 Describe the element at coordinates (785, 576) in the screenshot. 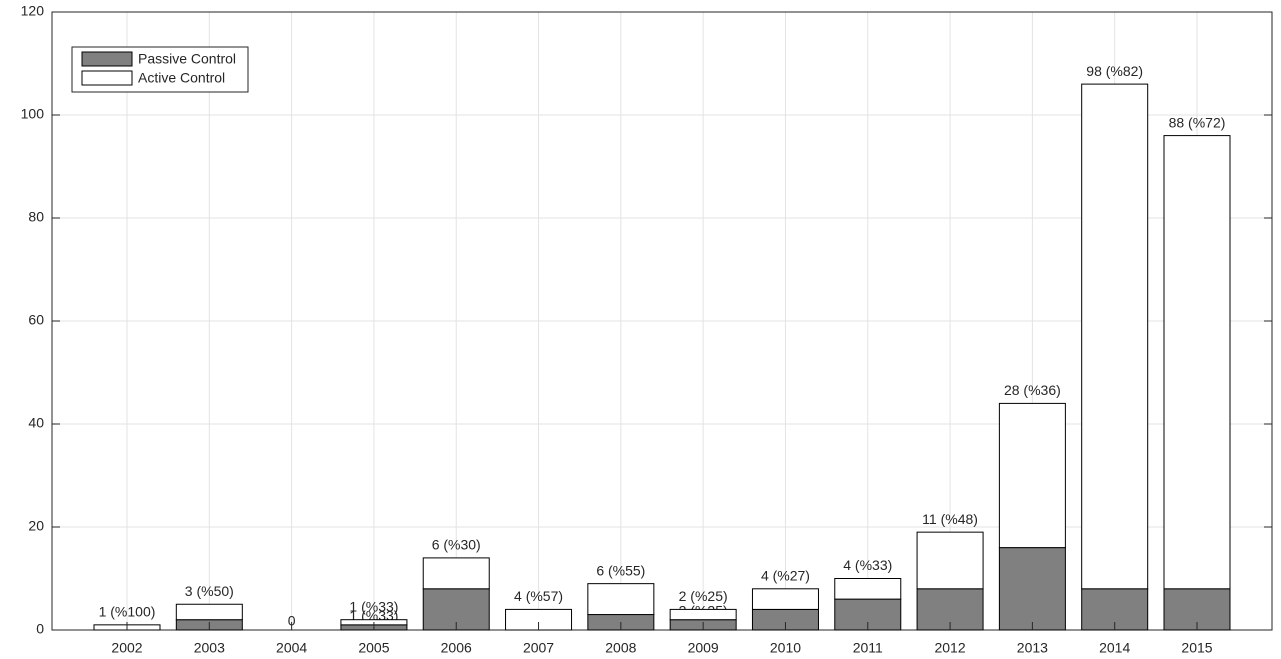

I see `data-label: 4 (%27)` at that location.